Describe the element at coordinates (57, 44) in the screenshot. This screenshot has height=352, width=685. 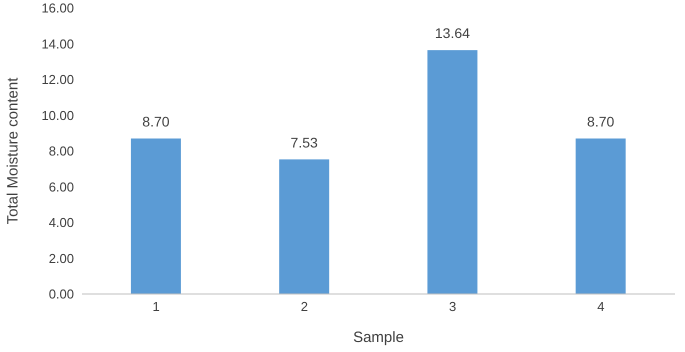
I see `y-tick-label: 14.00` at that location.